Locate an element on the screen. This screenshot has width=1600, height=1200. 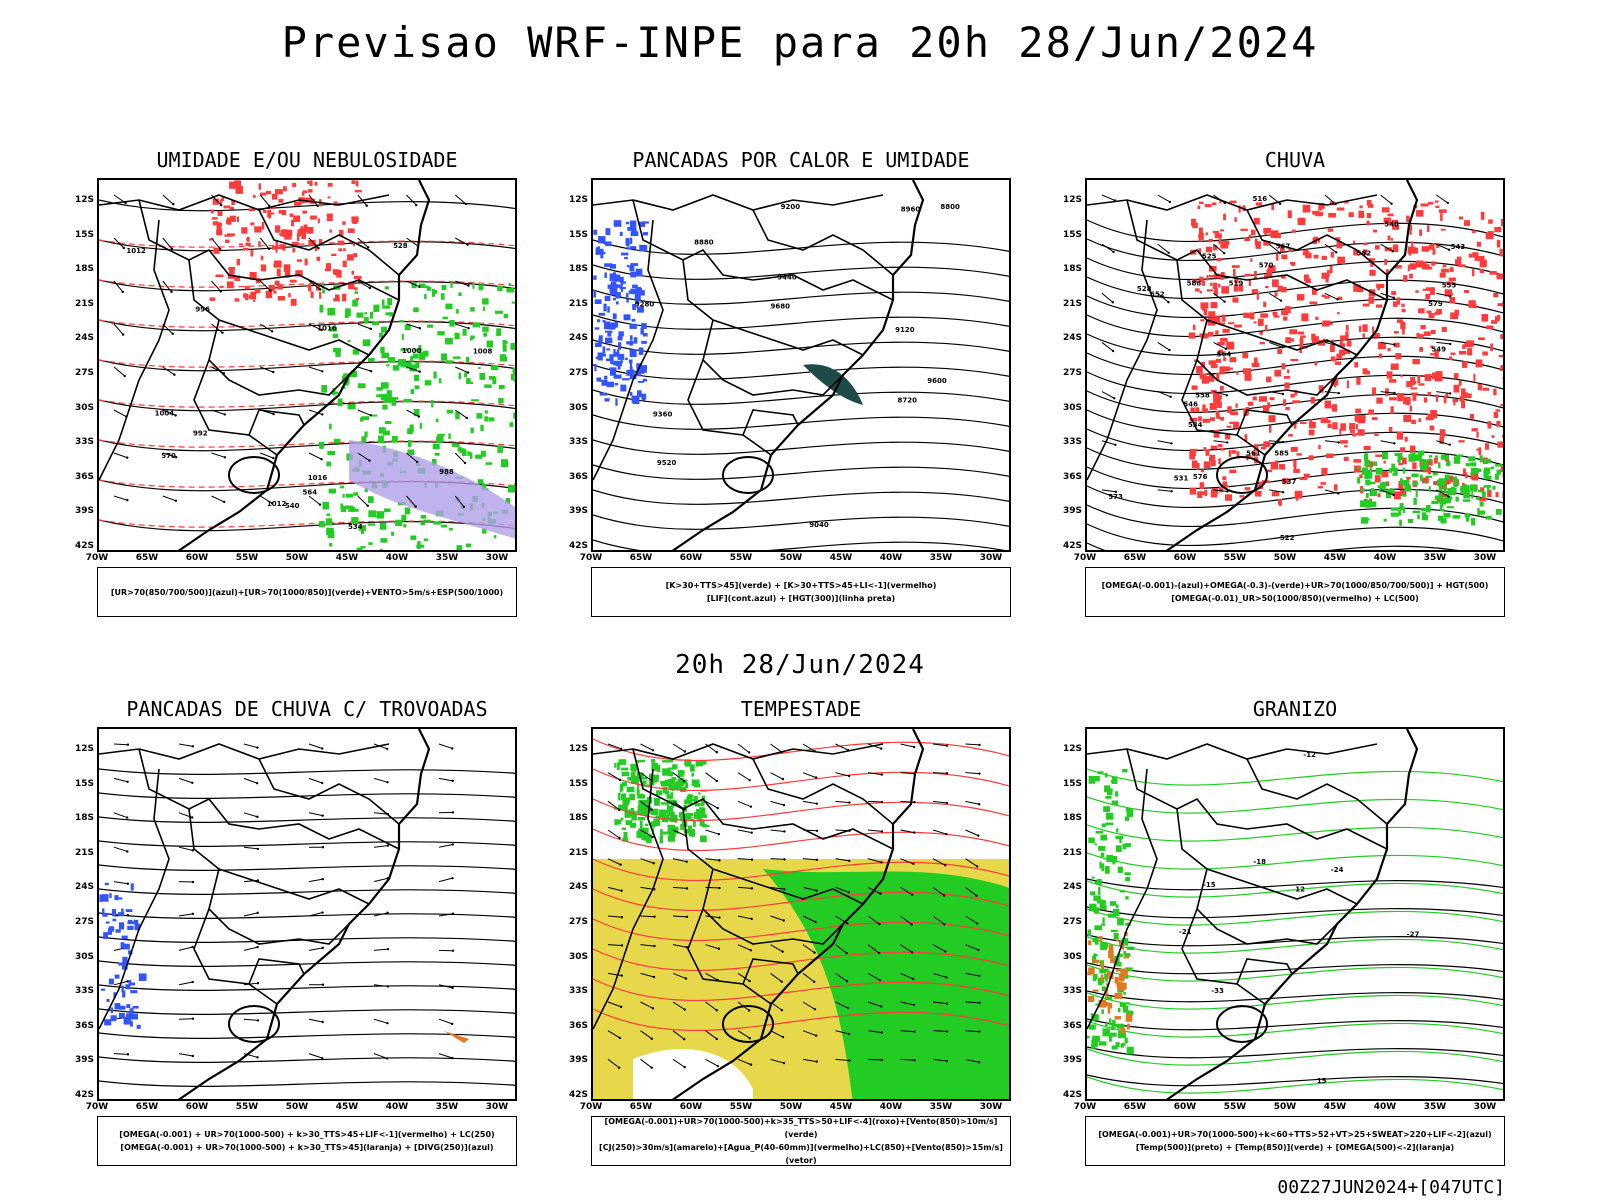
svg-text: 1016 is located at coordinates (318, 478).